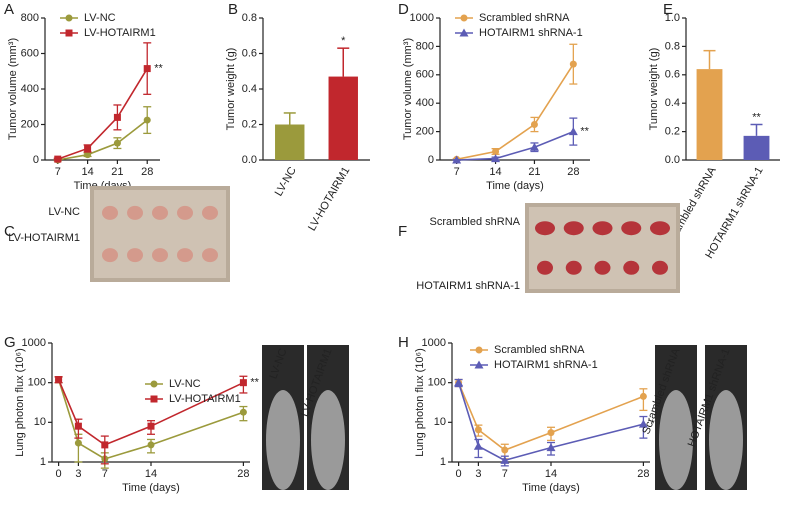  What do you see at coordinates (408, 89) in the screenshot?
I see `y-axis-label: Tumor volume (mm³)` at bounding box center [408, 89].